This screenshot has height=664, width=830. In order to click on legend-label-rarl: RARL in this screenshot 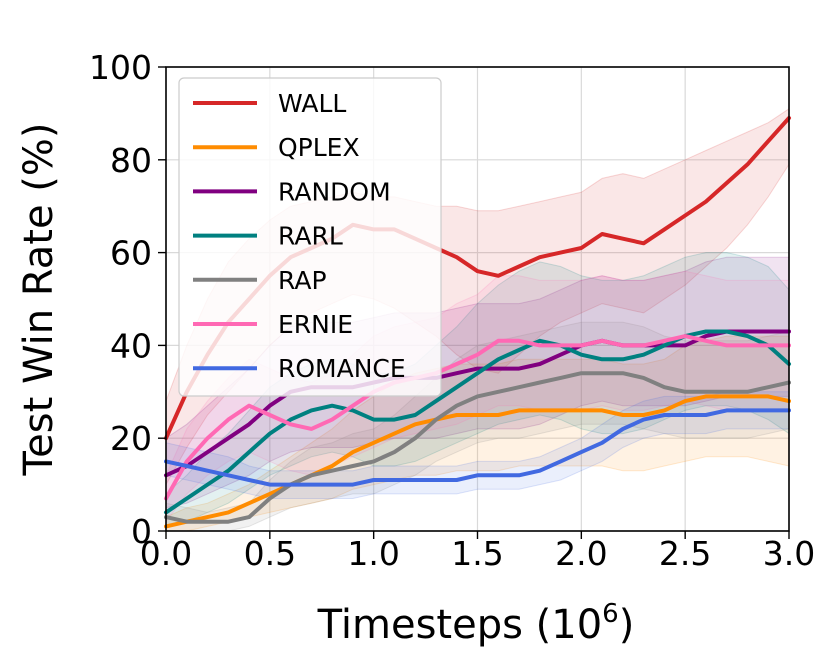, I will do `click(310, 236)`.